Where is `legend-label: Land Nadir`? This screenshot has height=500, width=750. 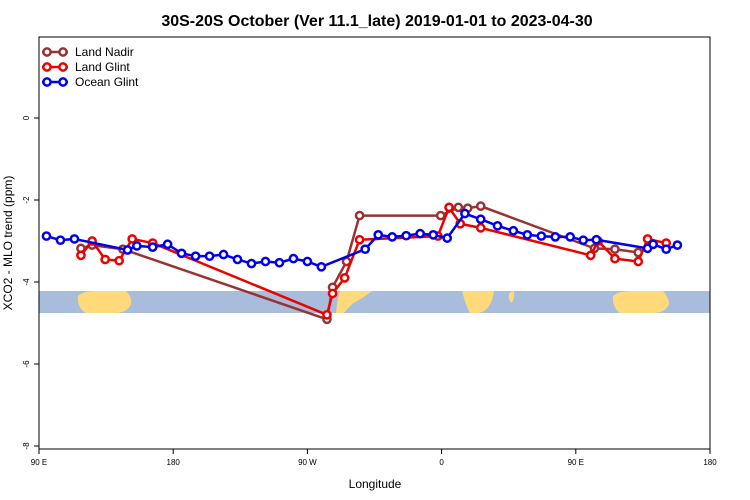
legend-label: Land Nadir is located at coordinates (104, 52).